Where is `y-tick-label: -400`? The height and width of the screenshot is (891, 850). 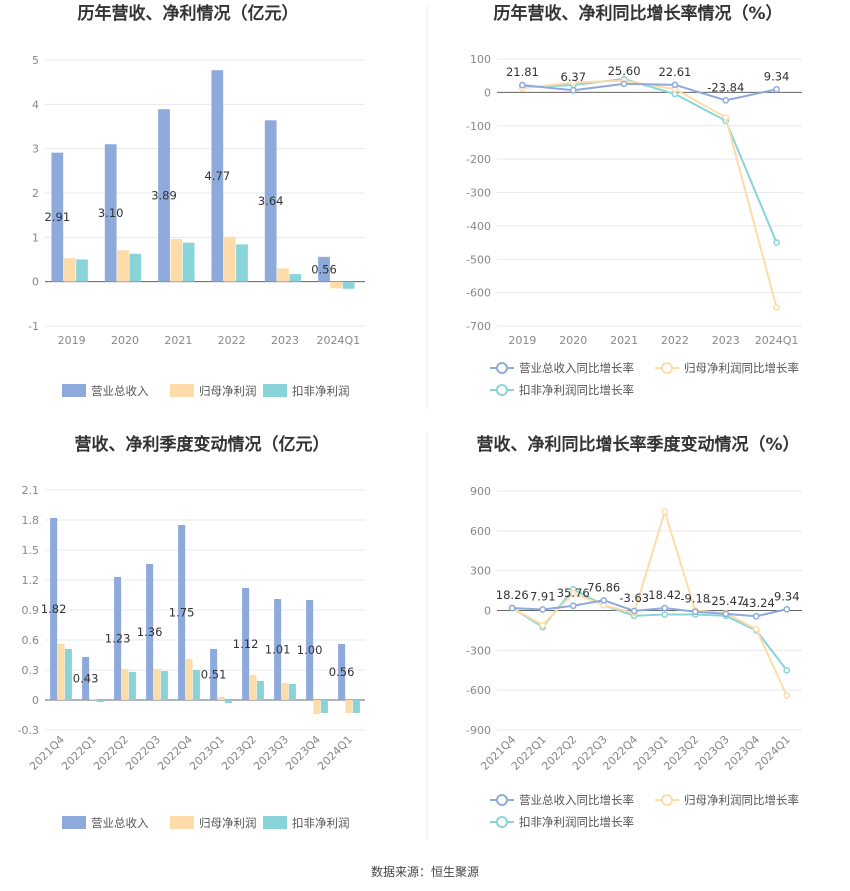 y-tick-label: -400 is located at coordinates (478, 226).